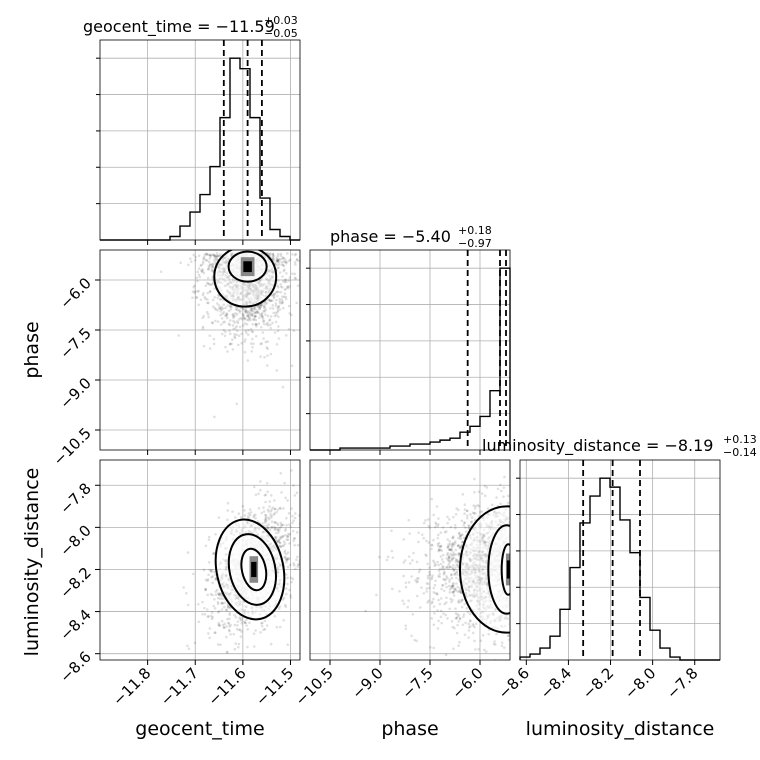 The width and height of the screenshot is (760, 760). What do you see at coordinates (597, 446) in the screenshot?
I see `title-luminosity-distance: luminosity_distance = −8.19` at bounding box center [597, 446].